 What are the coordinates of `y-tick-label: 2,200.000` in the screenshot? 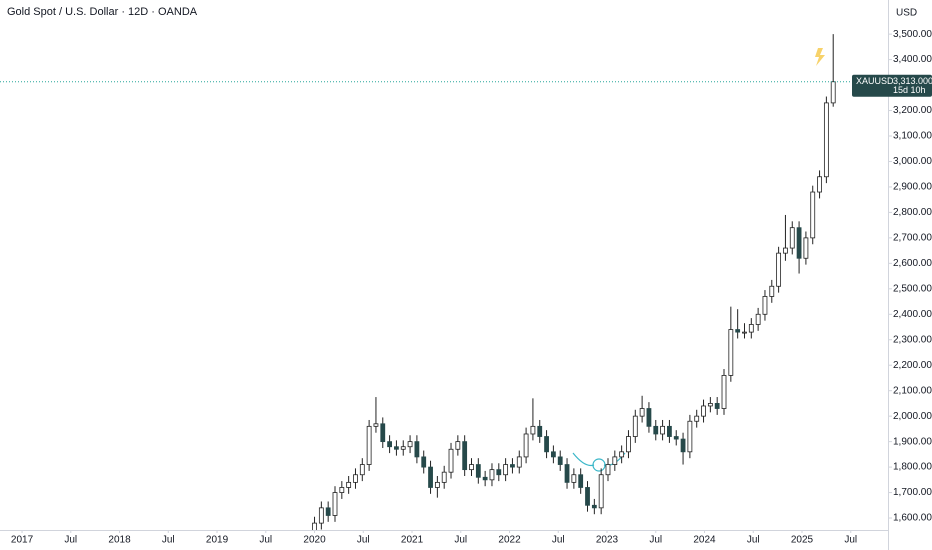 It's located at (912, 365).